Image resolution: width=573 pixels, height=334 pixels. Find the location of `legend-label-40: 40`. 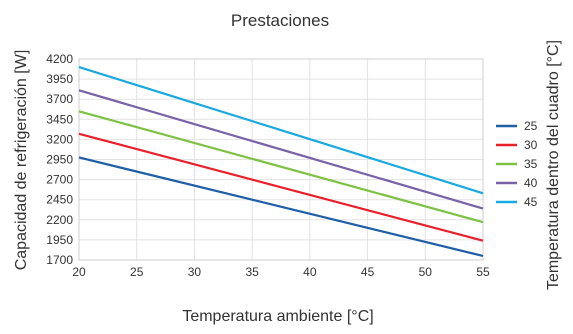

legend-label-40: 40 is located at coordinates (531, 183).